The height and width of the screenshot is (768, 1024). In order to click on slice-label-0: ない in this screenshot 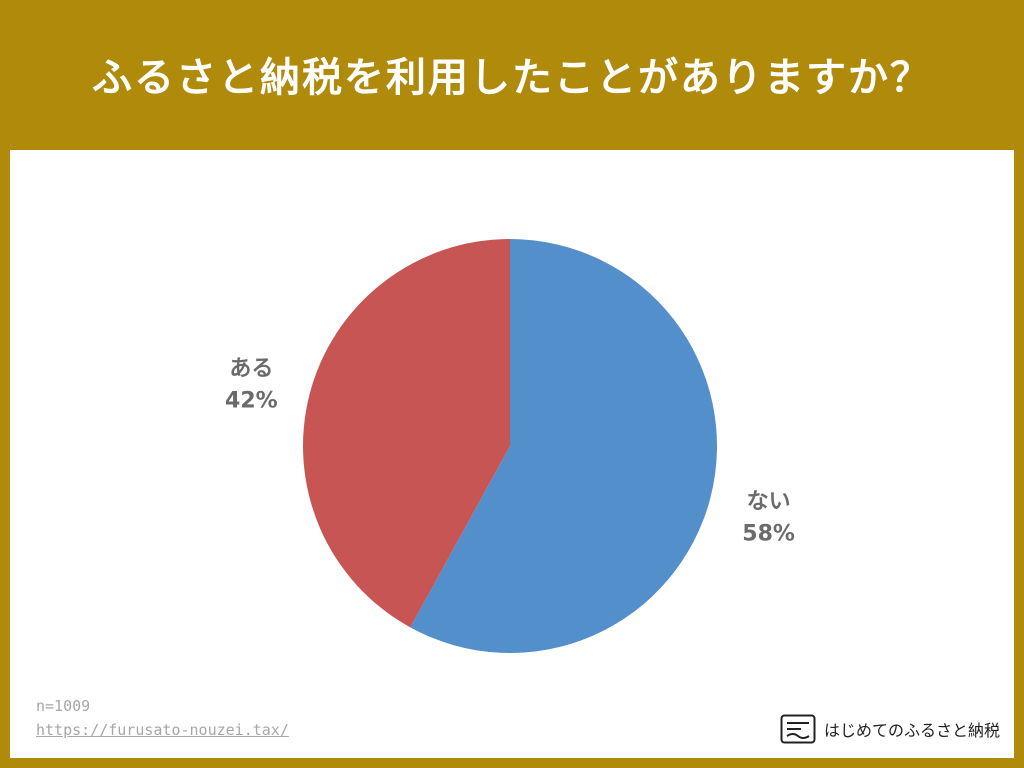, I will do `click(769, 501)`.